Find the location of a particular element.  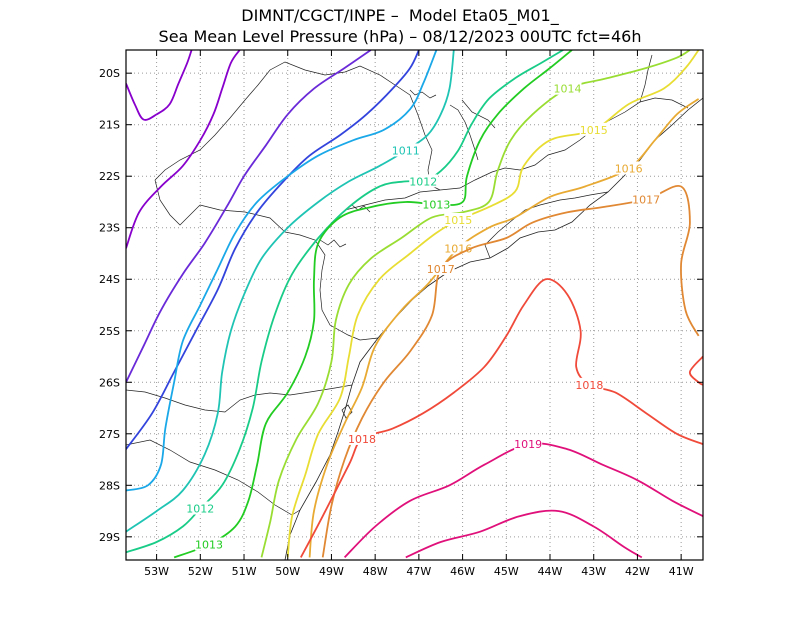

contour-label: 1019 is located at coordinates (528, 444).